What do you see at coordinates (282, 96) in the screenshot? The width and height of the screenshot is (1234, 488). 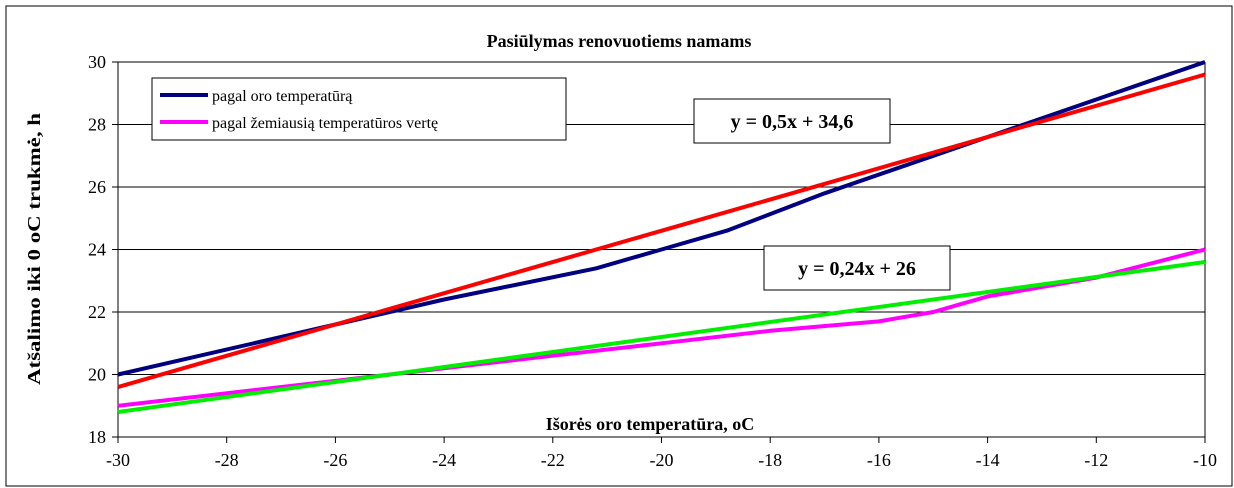 I see `legend-label-series-1: pagal oro temperatūrą` at bounding box center [282, 96].